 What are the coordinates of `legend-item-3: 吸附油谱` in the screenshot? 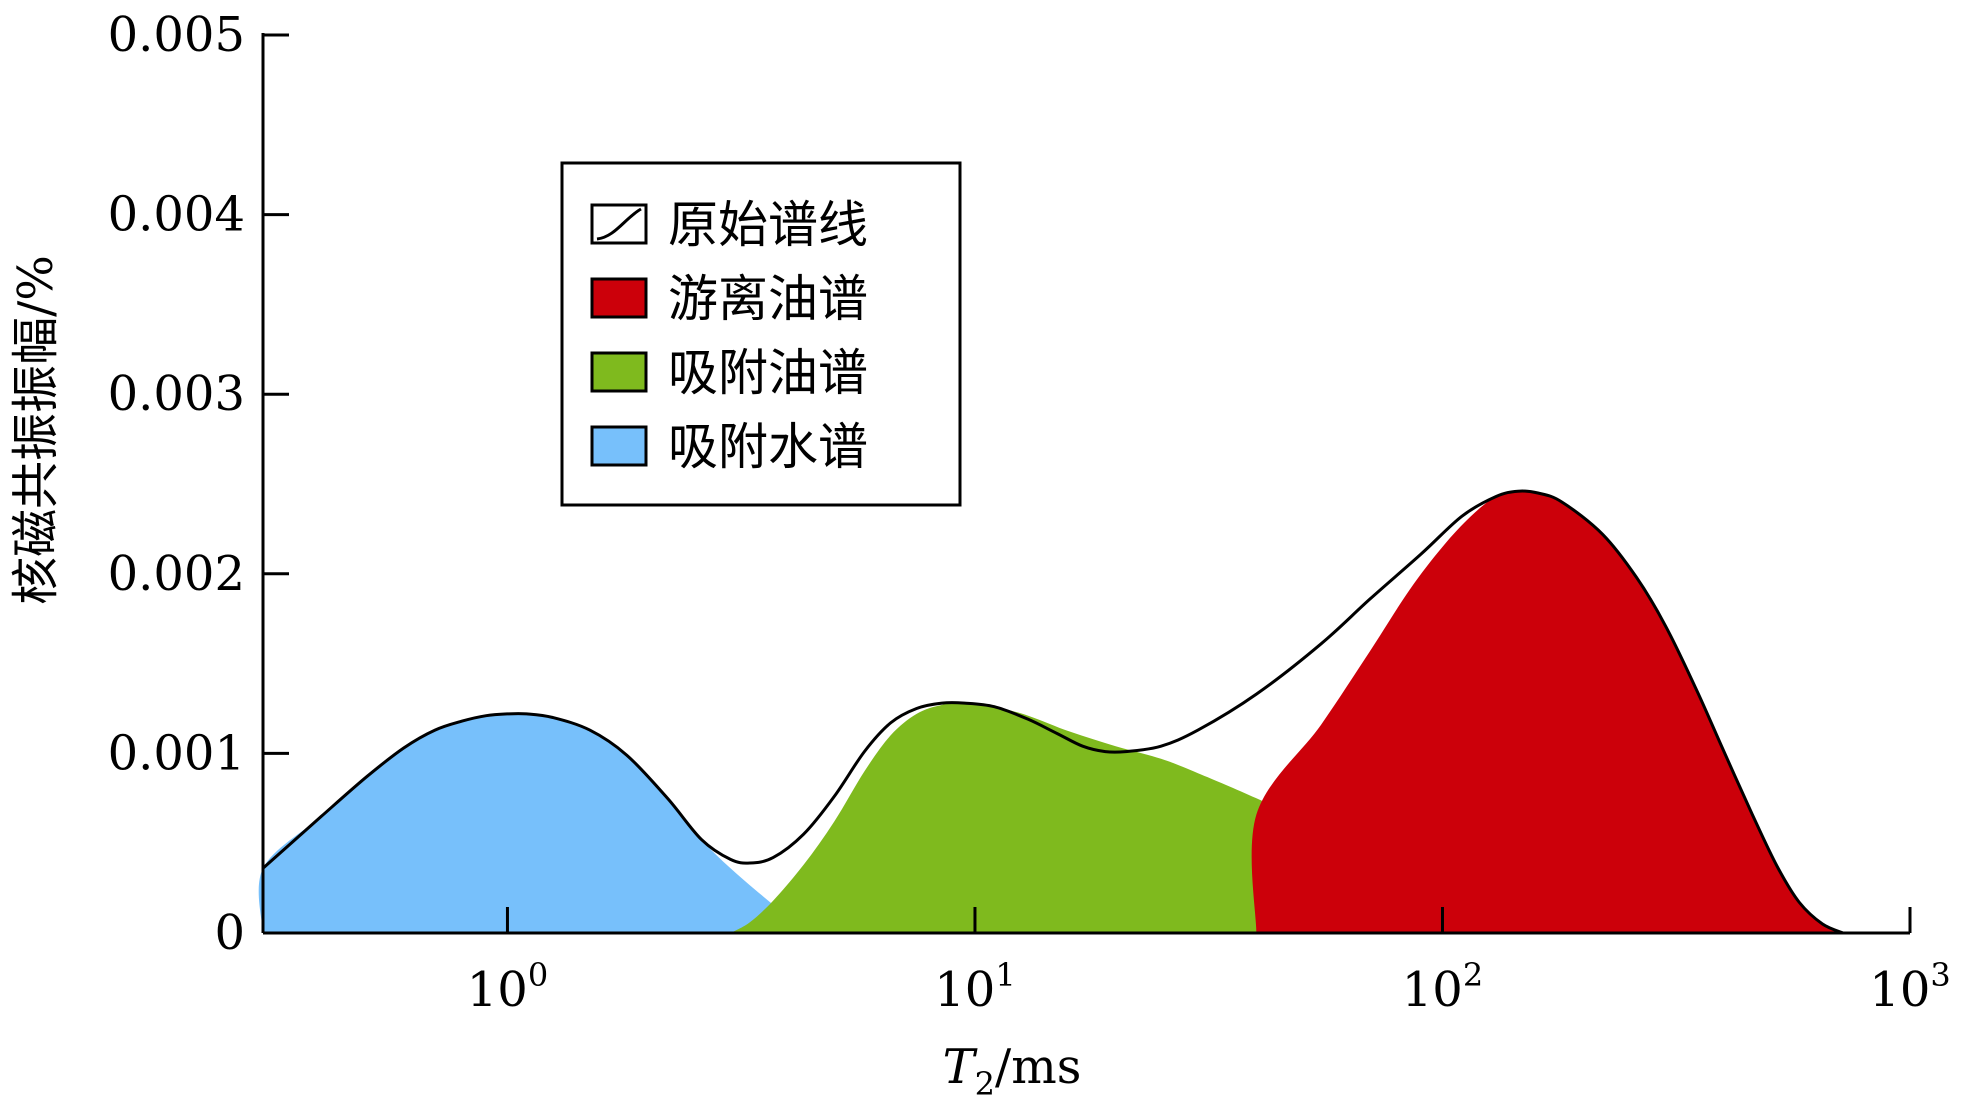 It's located at (729, 373).